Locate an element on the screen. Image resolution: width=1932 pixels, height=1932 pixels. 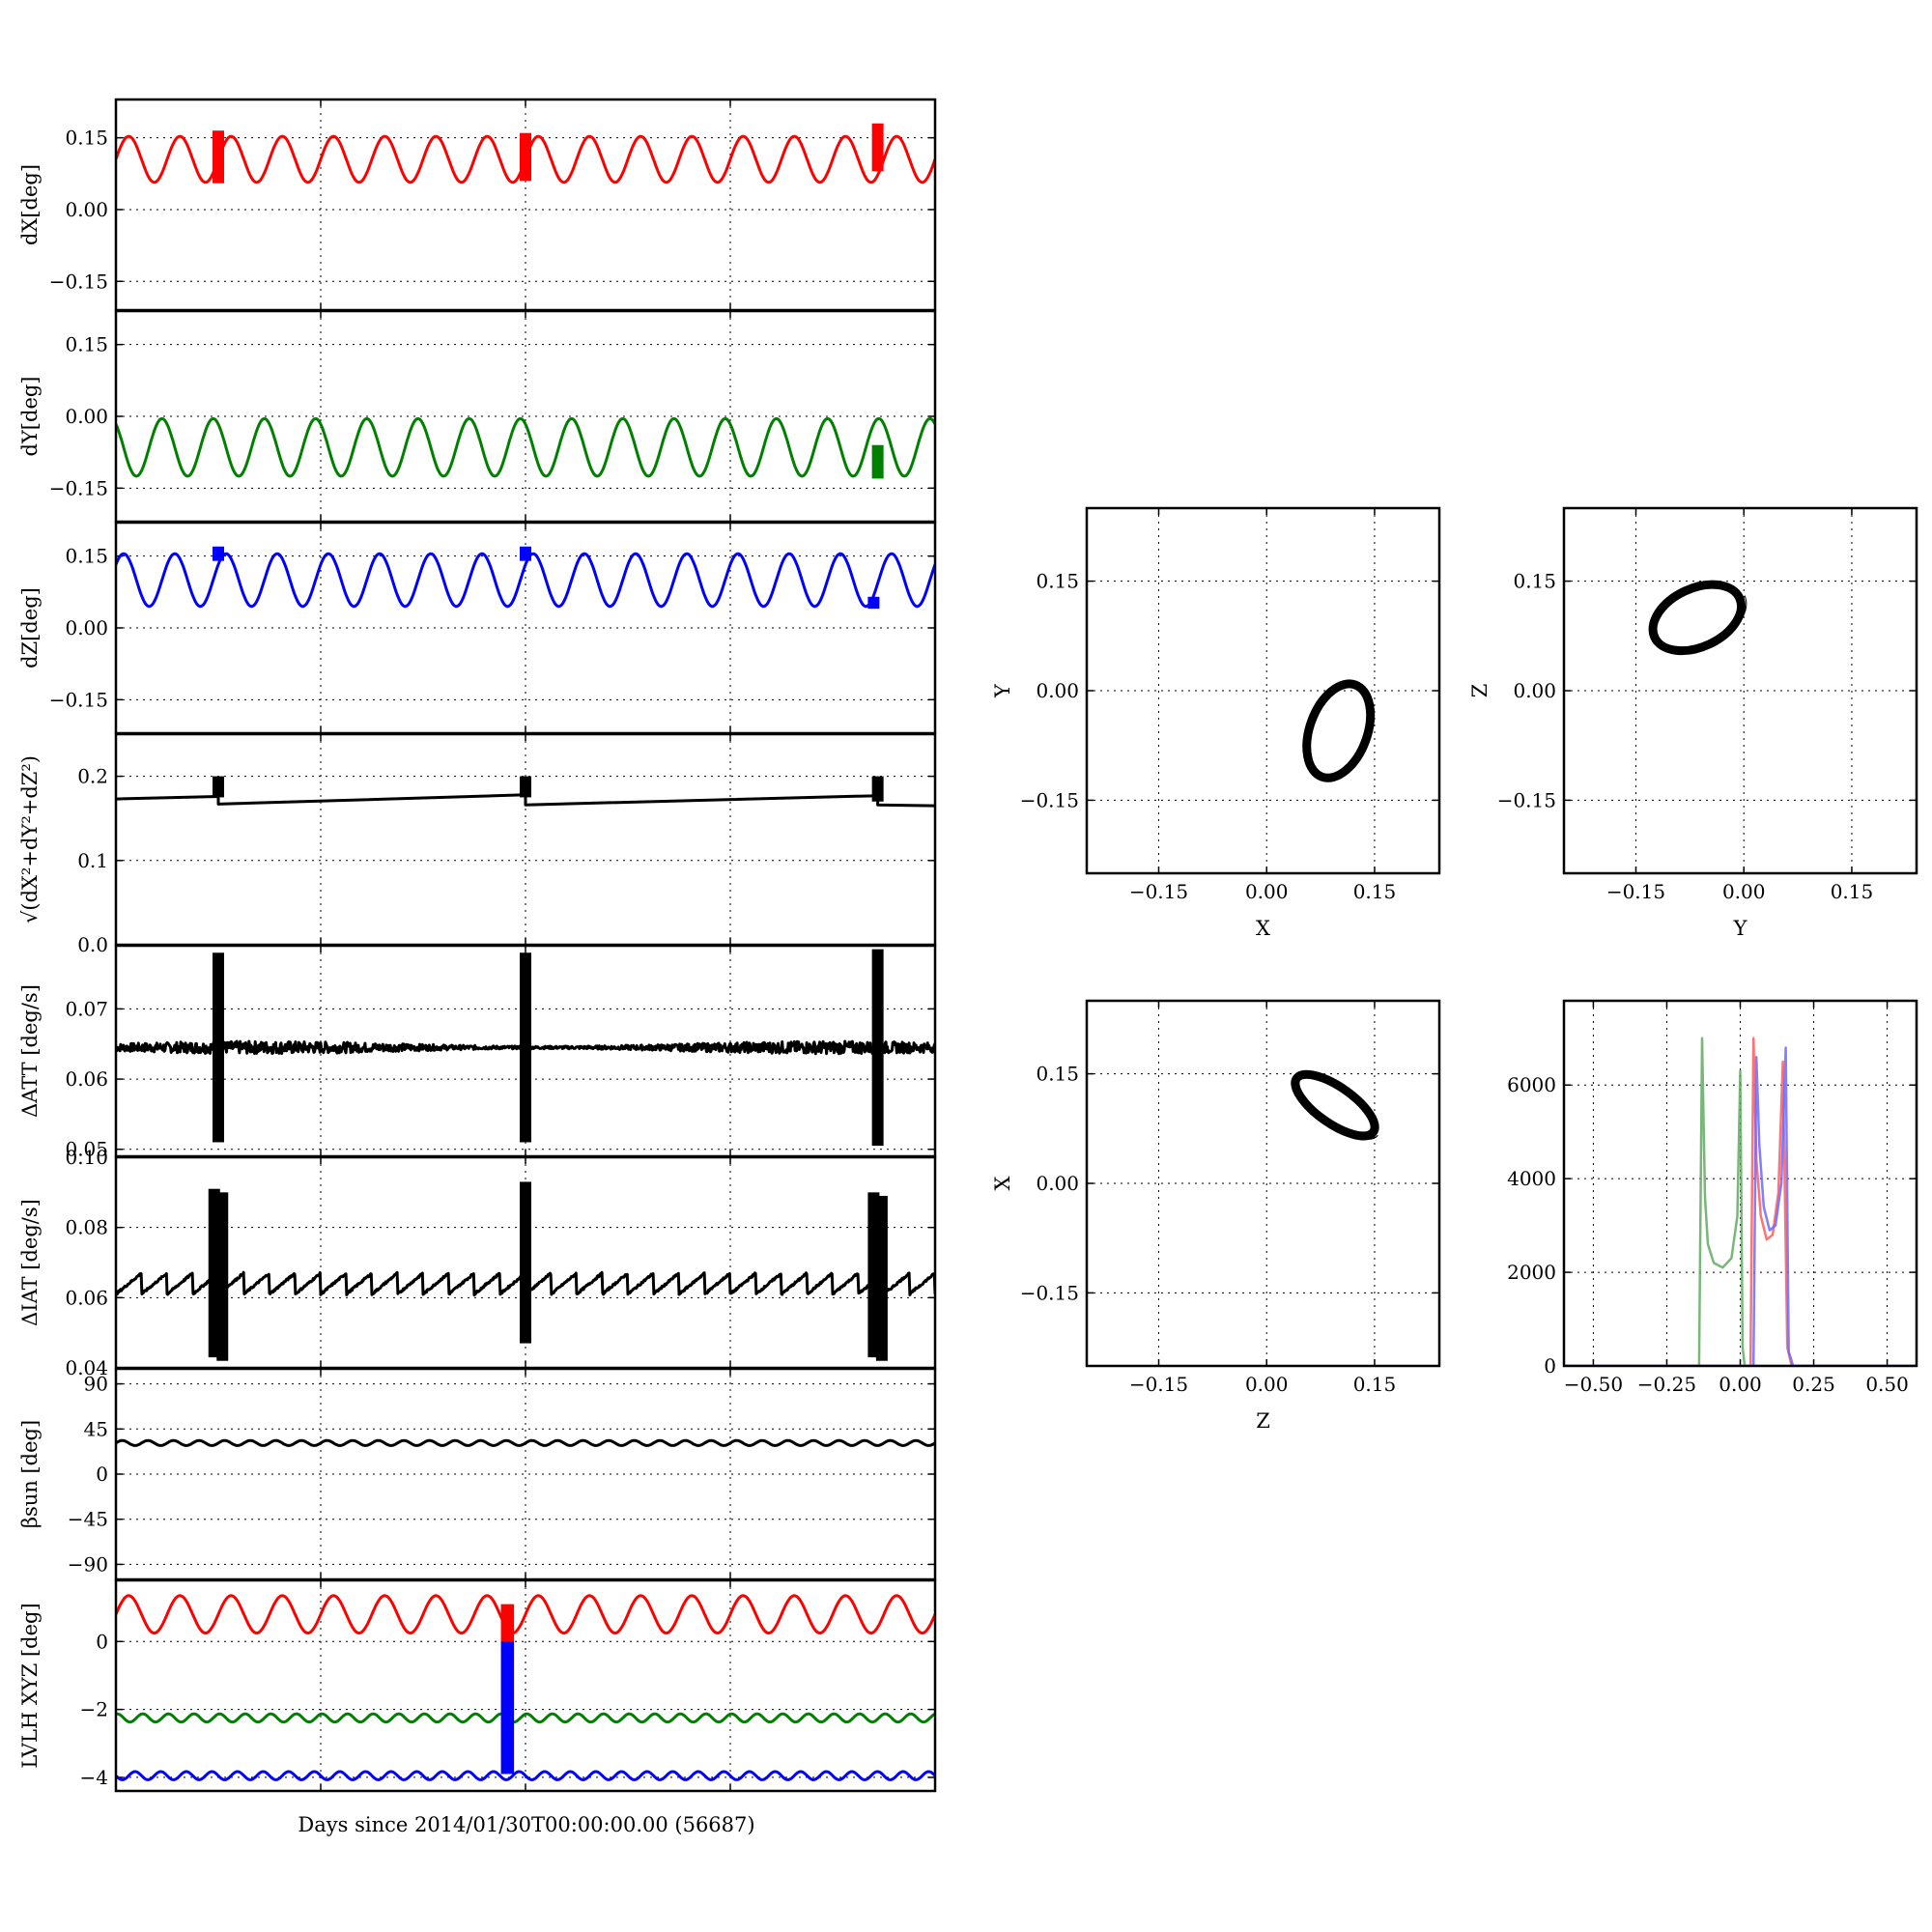
ylabel-dy: dY[deg] is located at coordinates (30, 416).